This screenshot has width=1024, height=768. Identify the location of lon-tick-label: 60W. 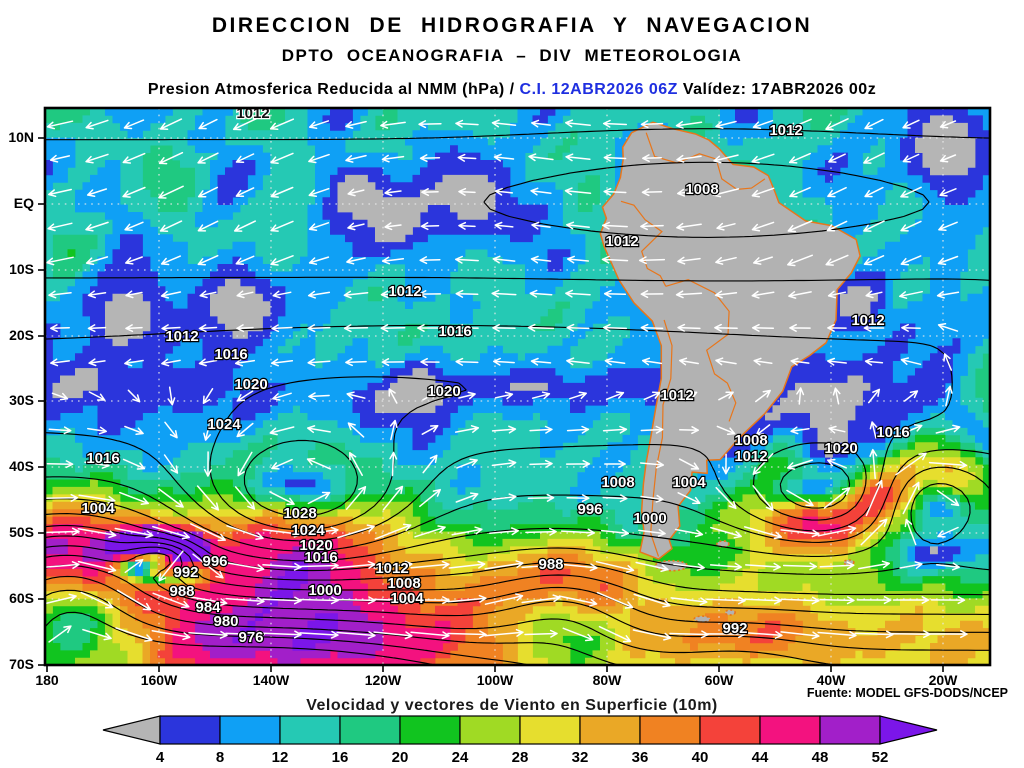
(720, 680).